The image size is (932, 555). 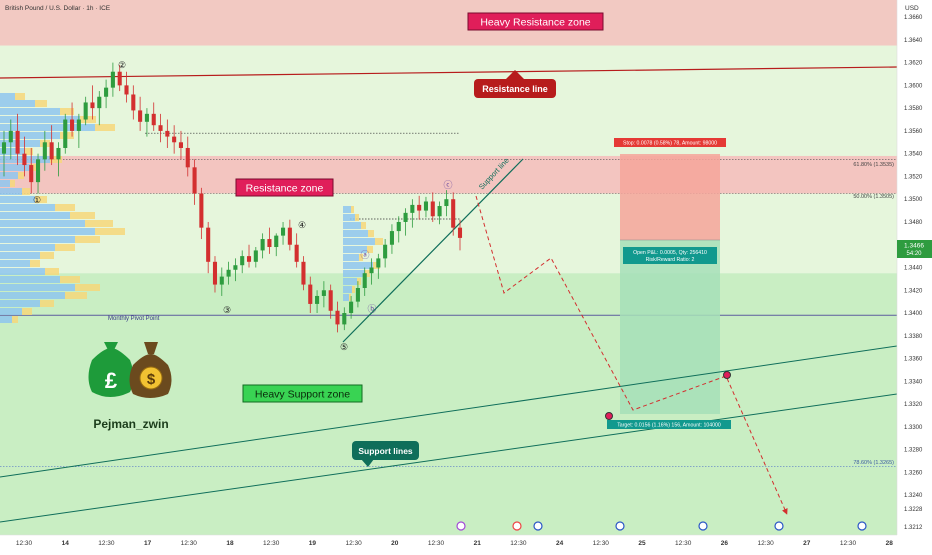 What do you see at coordinates (670, 260) in the screenshot?
I see `risk-reward-text: Risk/Reward Ratio: 2` at bounding box center [670, 260].